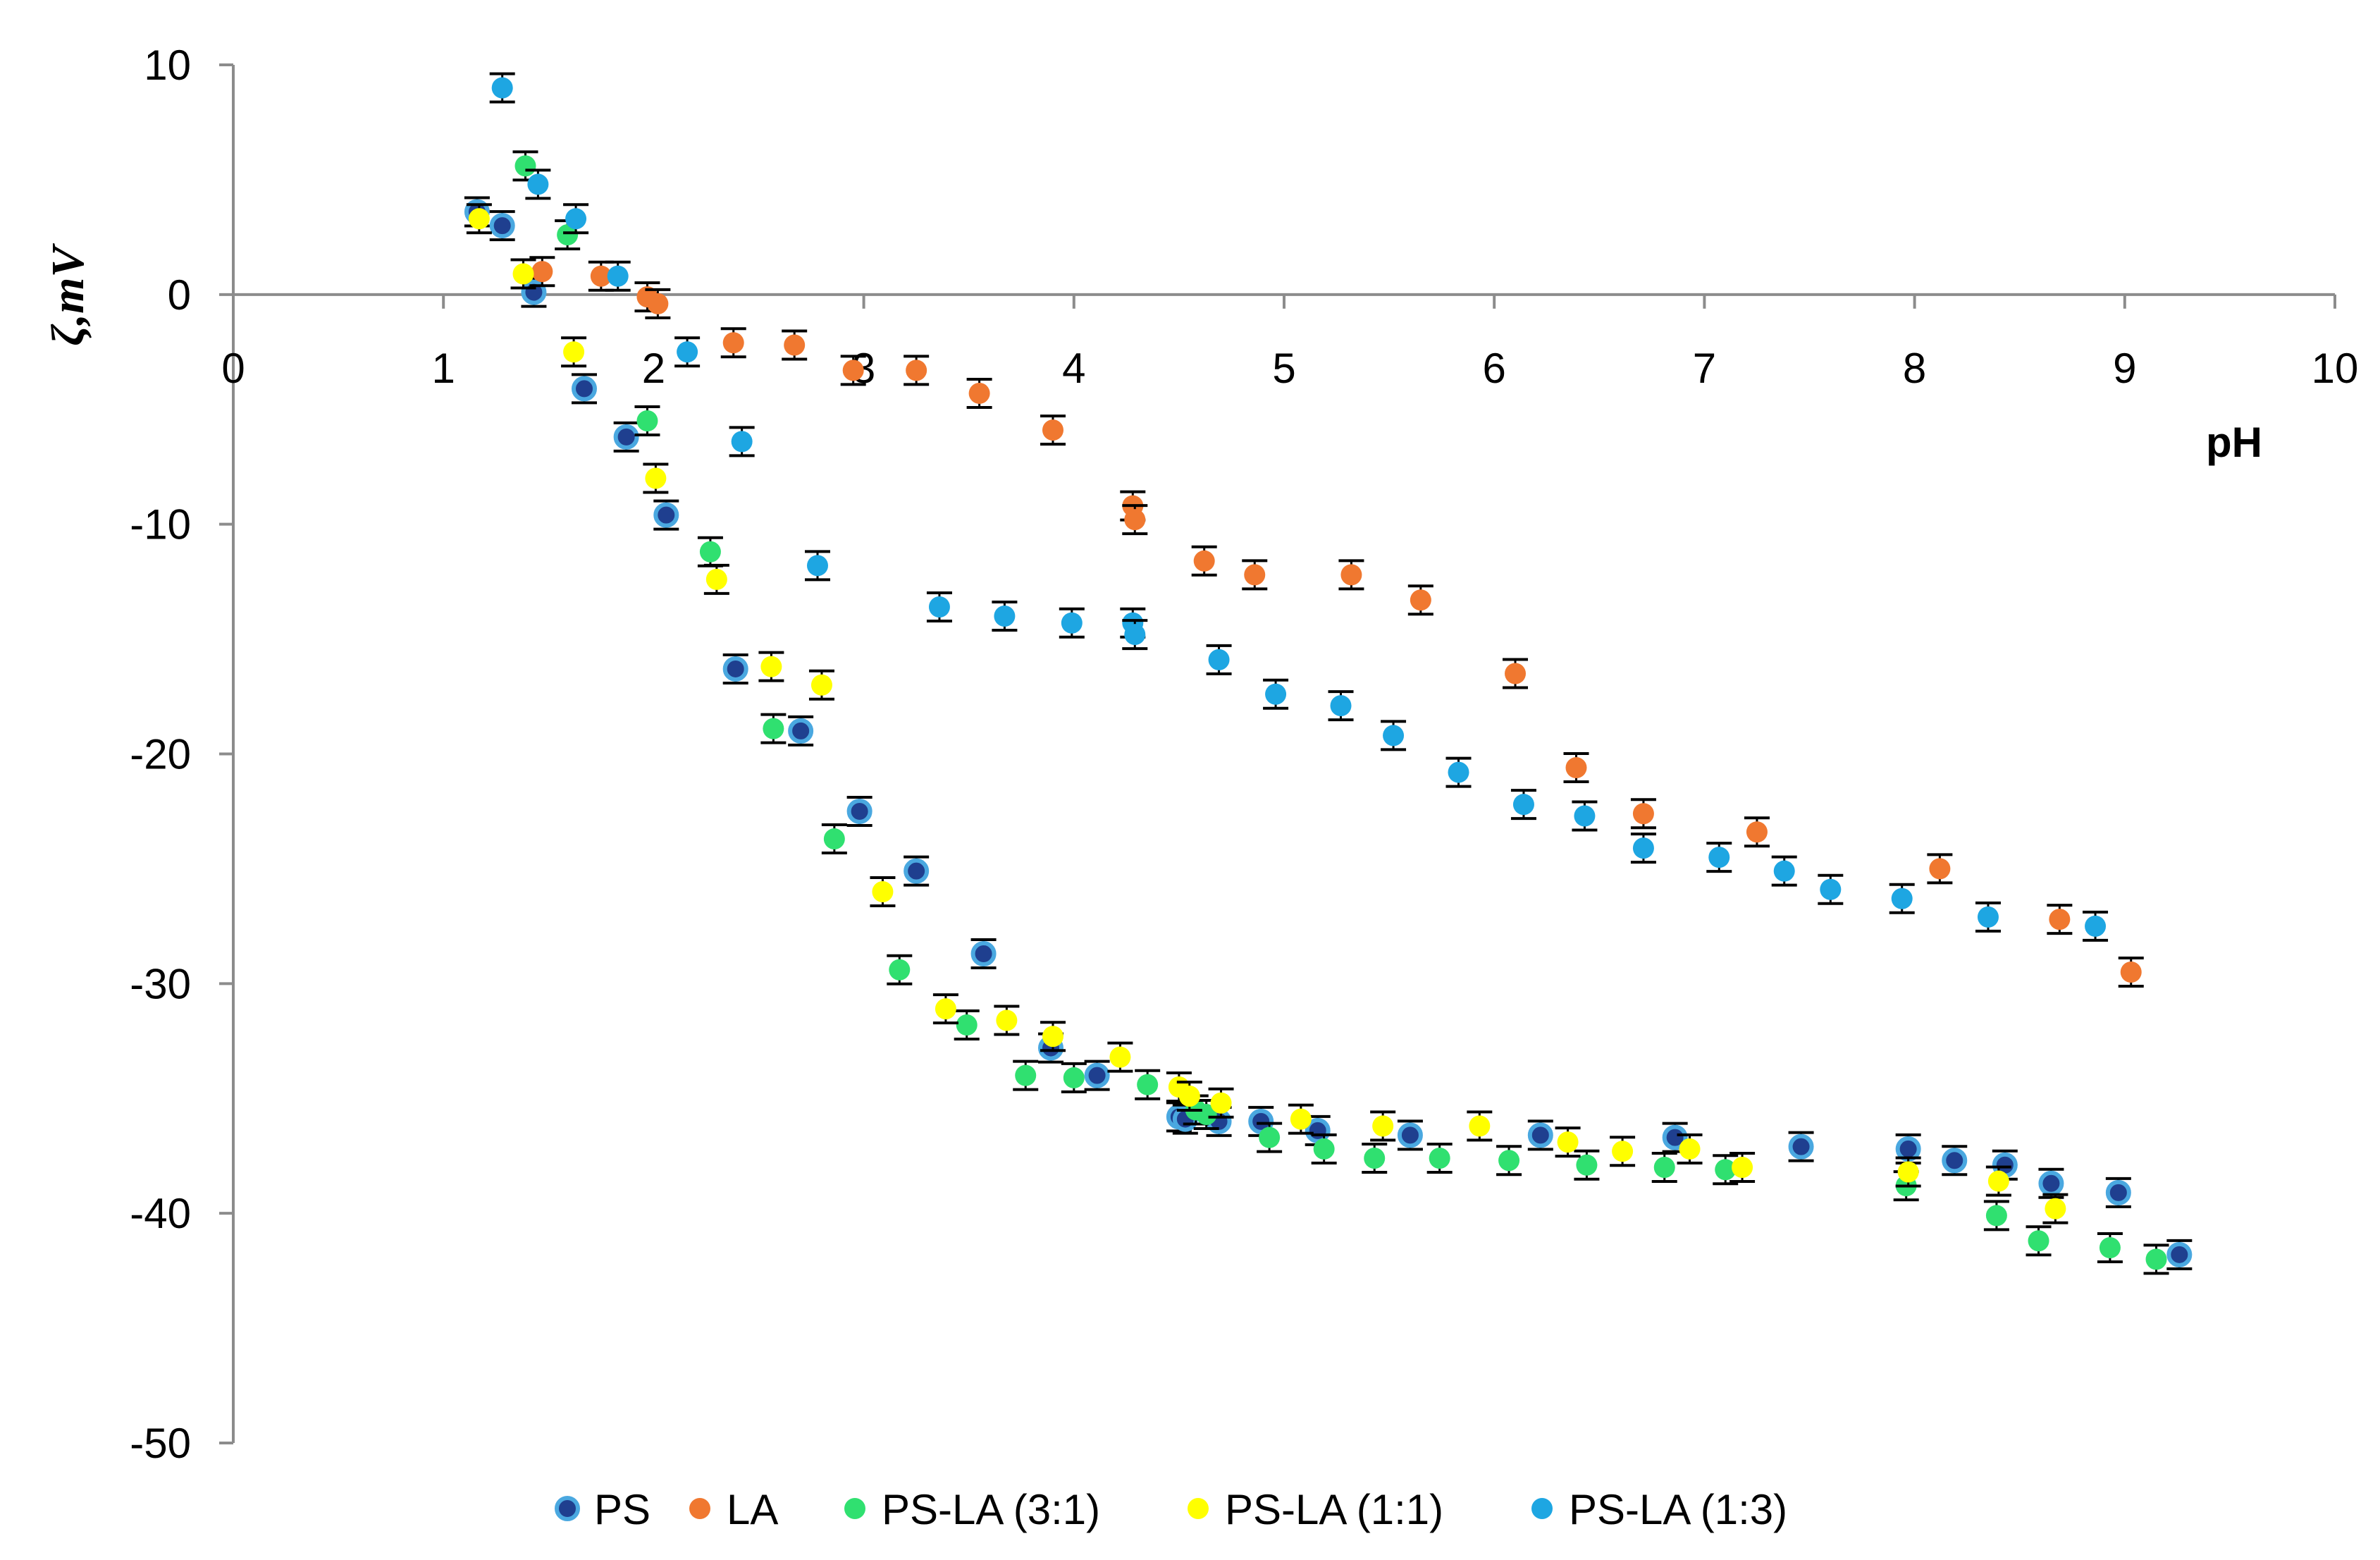 This screenshot has width=2380, height=1560. What do you see at coordinates (160, 754) in the screenshot?
I see `y-tick-label: -20` at bounding box center [160, 754].